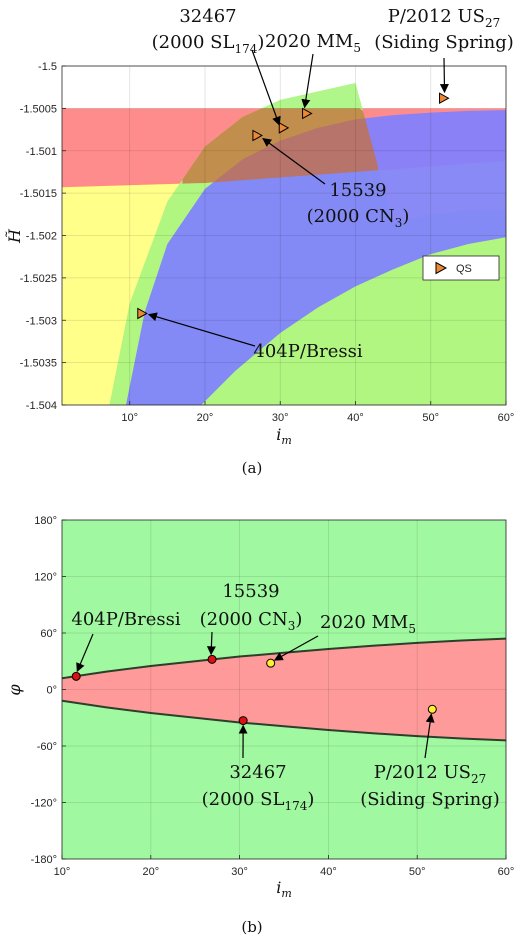 The height and width of the screenshot is (945, 520). What do you see at coordinates (464, 269) in the screenshot?
I see `legend-label-qs: QS` at bounding box center [464, 269].